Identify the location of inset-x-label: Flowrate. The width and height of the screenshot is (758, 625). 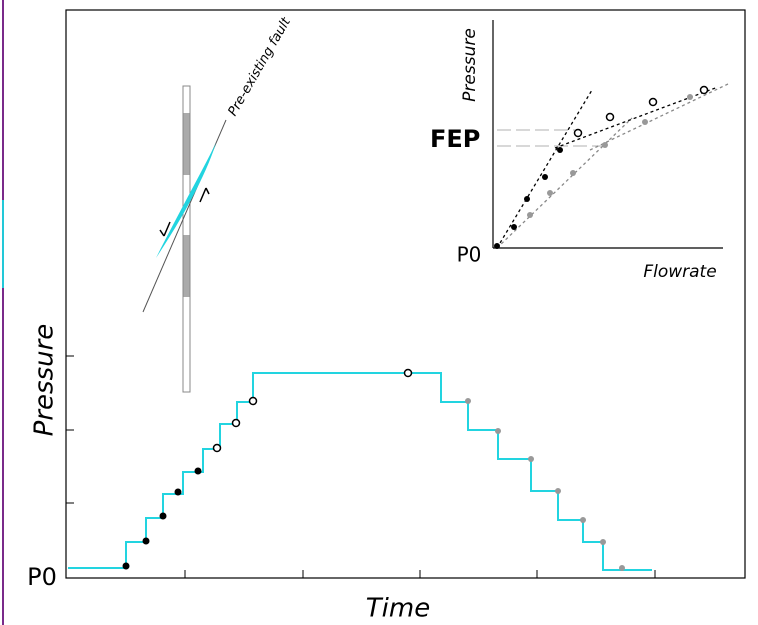
(679, 272).